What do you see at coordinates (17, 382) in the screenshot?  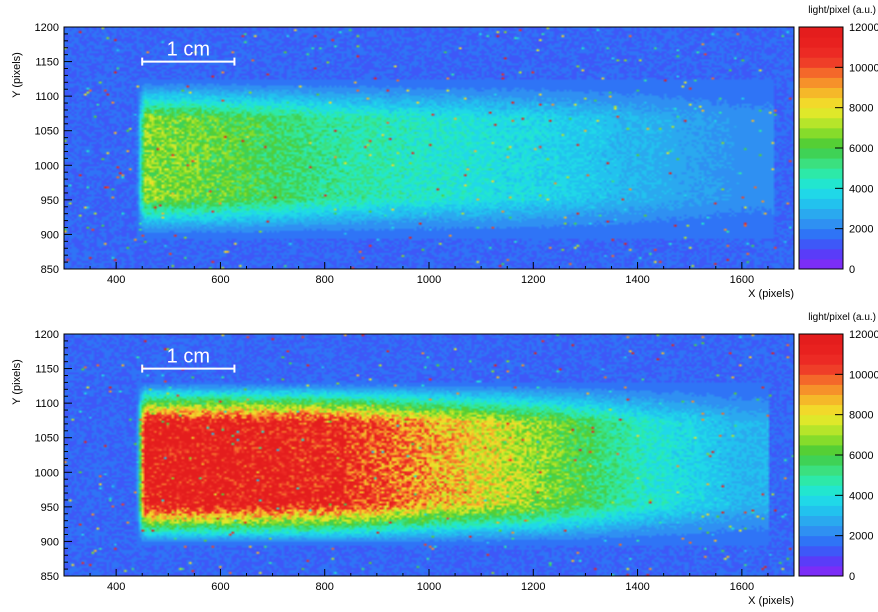 I see `y-axis-title: Y (pixels)` at bounding box center [17, 382].